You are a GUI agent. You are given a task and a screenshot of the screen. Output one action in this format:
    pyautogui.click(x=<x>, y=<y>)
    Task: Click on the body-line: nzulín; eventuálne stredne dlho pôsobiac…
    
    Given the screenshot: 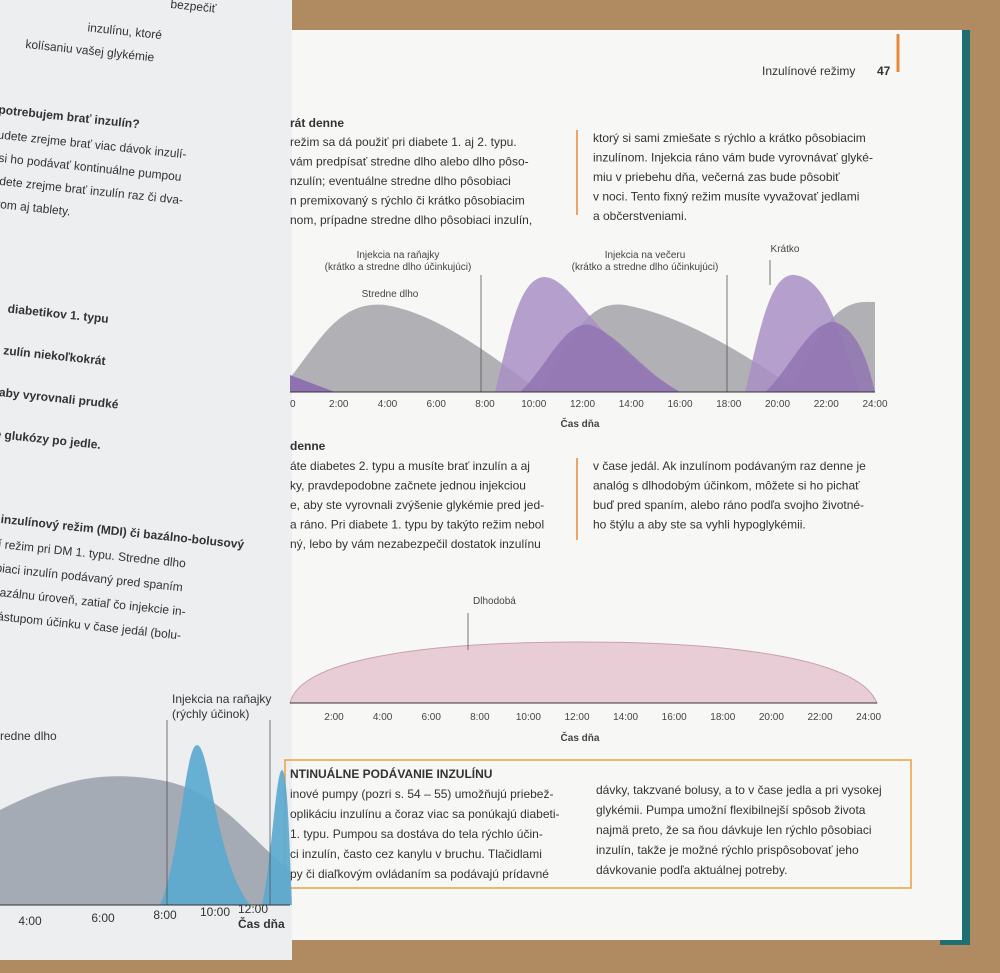 What is the action you would take?
    pyautogui.click(x=400, y=181)
    